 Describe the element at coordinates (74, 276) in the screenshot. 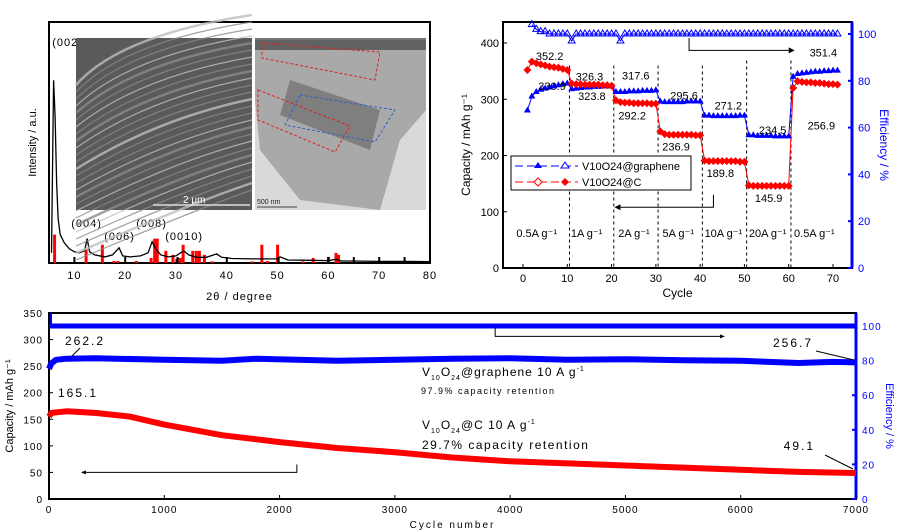

I see `xrd-x-tick-label: 10` at that location.